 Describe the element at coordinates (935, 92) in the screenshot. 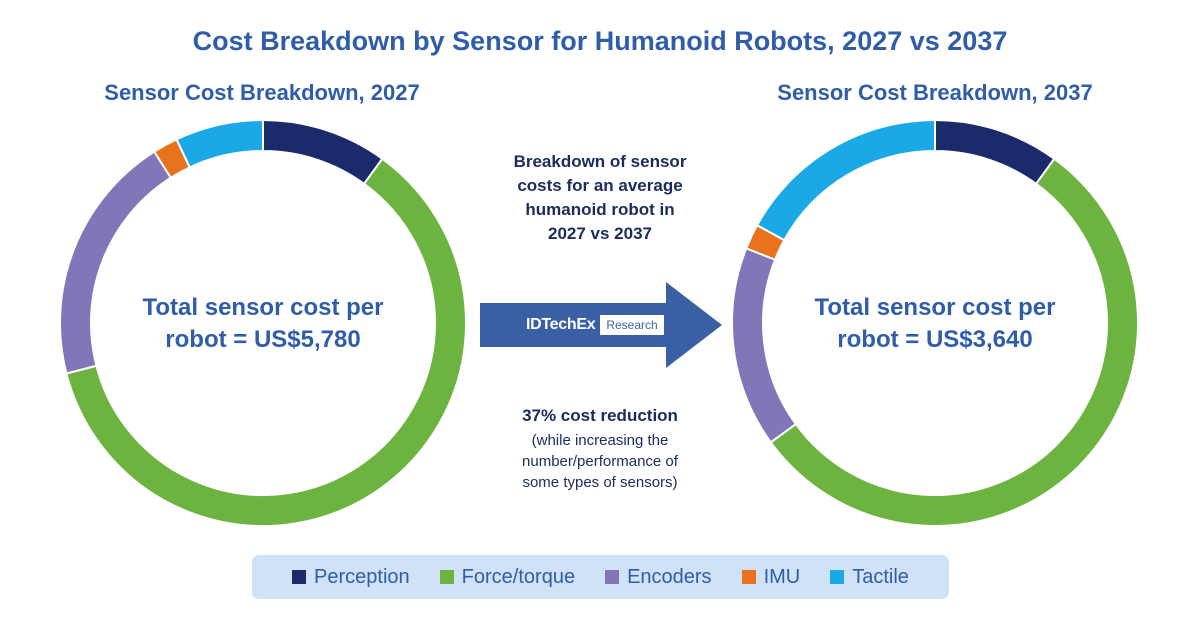

I see `subtitle-2037: Sensor Cost Breakdown, 2037` at that location.